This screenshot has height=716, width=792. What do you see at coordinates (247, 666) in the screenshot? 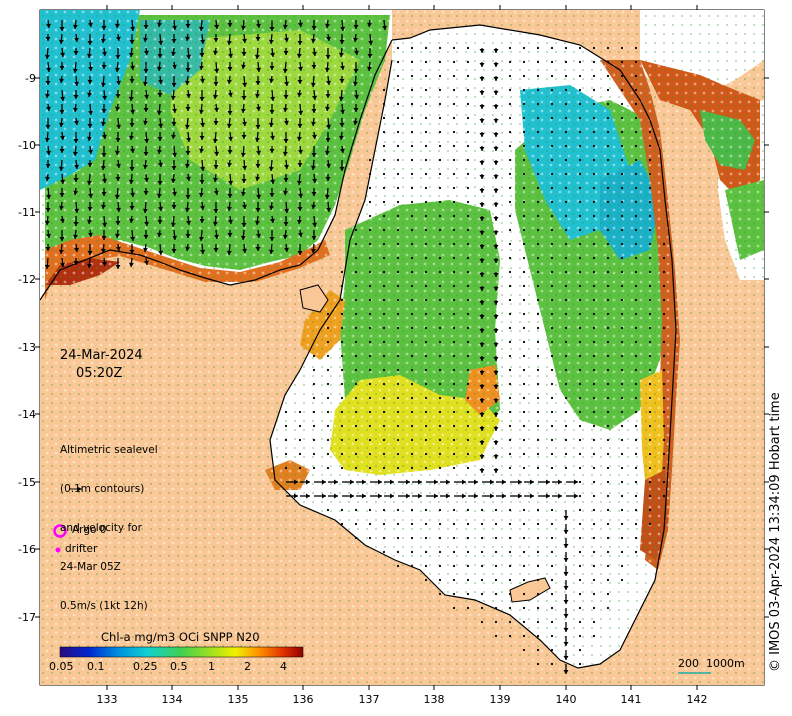
I see `colorbar-tick: 2` at bounding box center [247, 666].